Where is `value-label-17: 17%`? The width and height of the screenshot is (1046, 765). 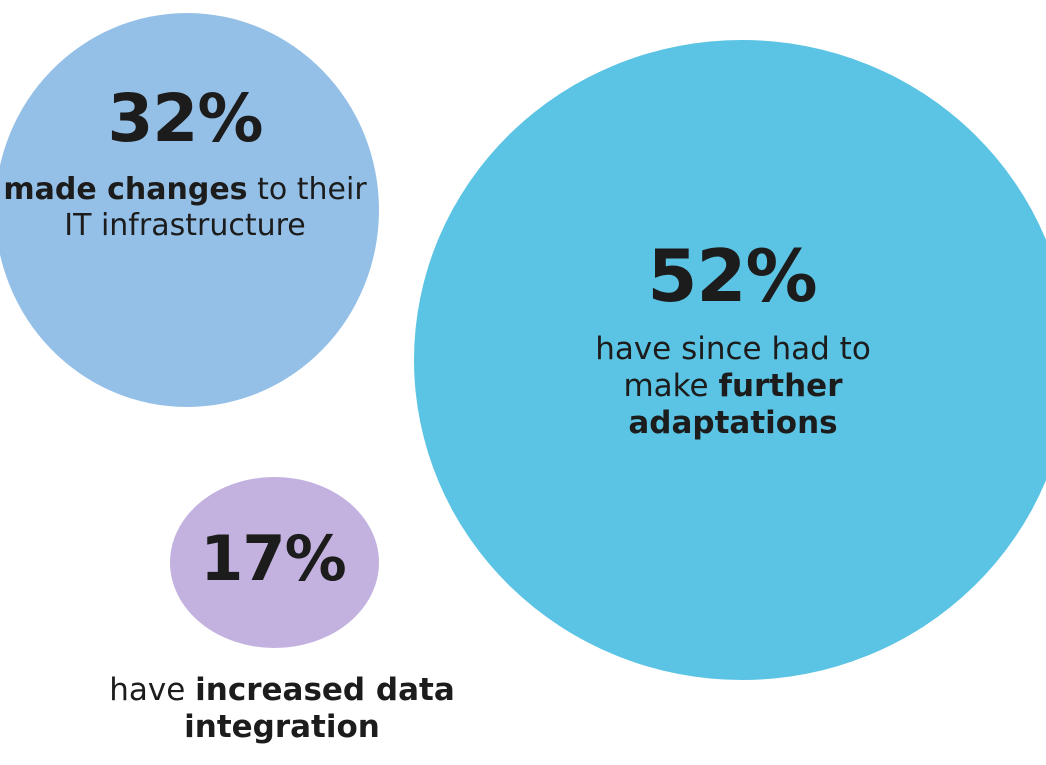 value-label-17: 17% is located at coordinates (273, 558).